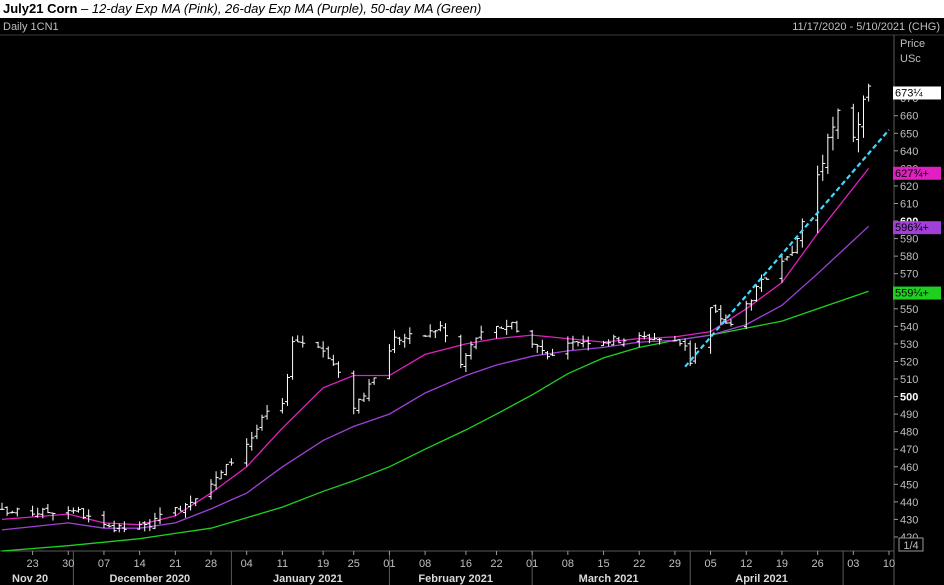 This screenshot has height=585, width=944. Describe the element at coordinates (909, 362) in the screenshot. I see `price-tick-label: 520` at that location.